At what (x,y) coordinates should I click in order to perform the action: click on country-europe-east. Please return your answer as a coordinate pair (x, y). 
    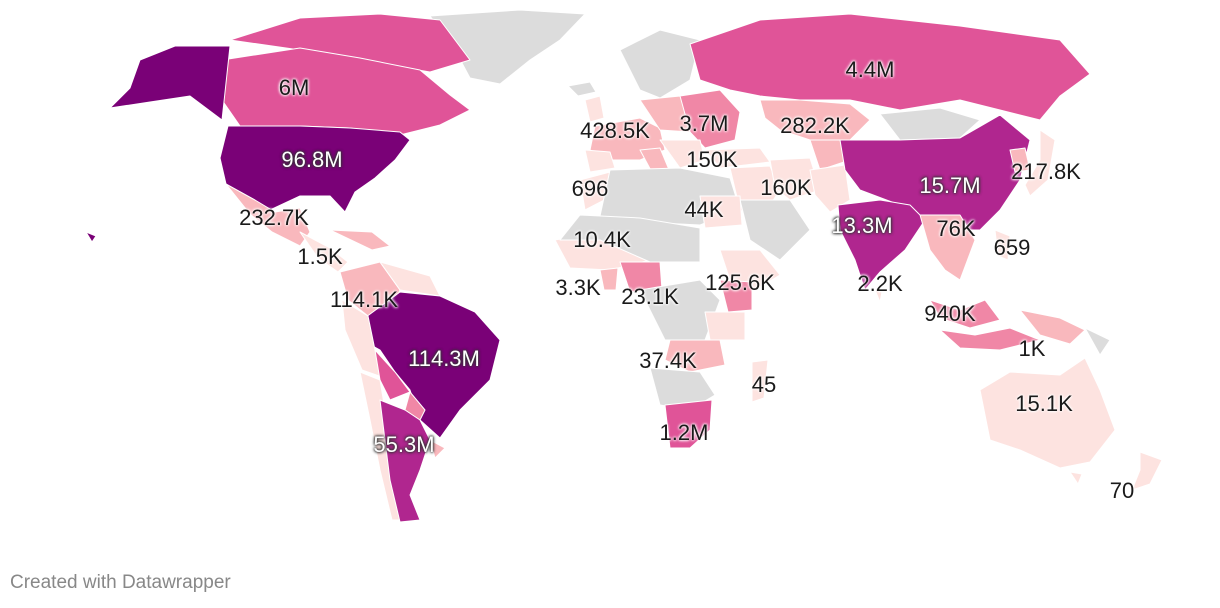
    Looking at the image, I should click on (710, 119).